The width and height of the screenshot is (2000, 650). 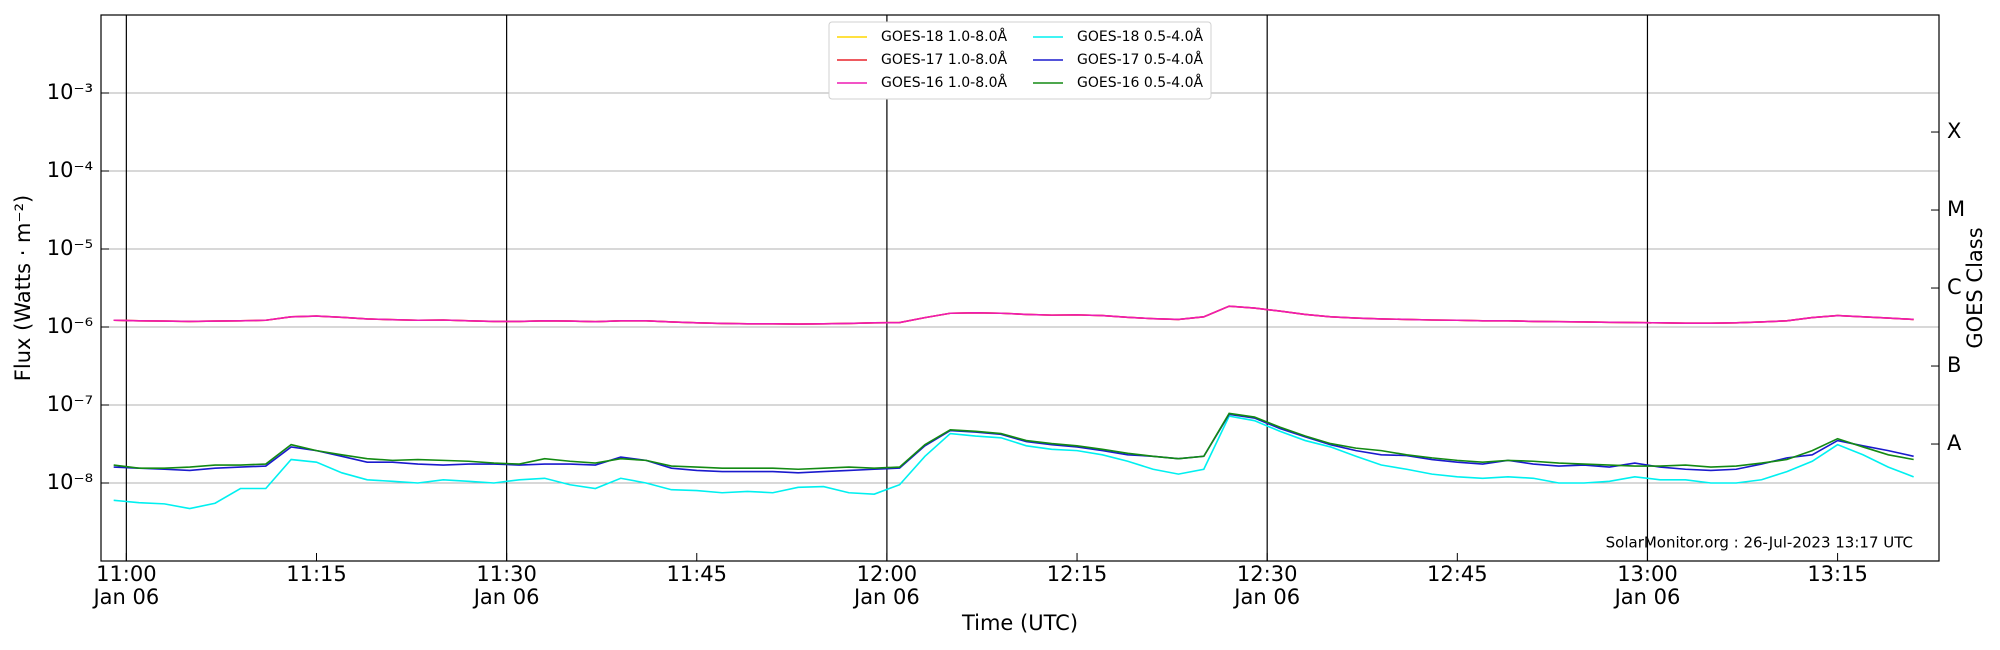 What do you see at coordinates (887, 574) in the screenshot?
I see `x-tick-label: 12:00` at bounding box center [887, 574].